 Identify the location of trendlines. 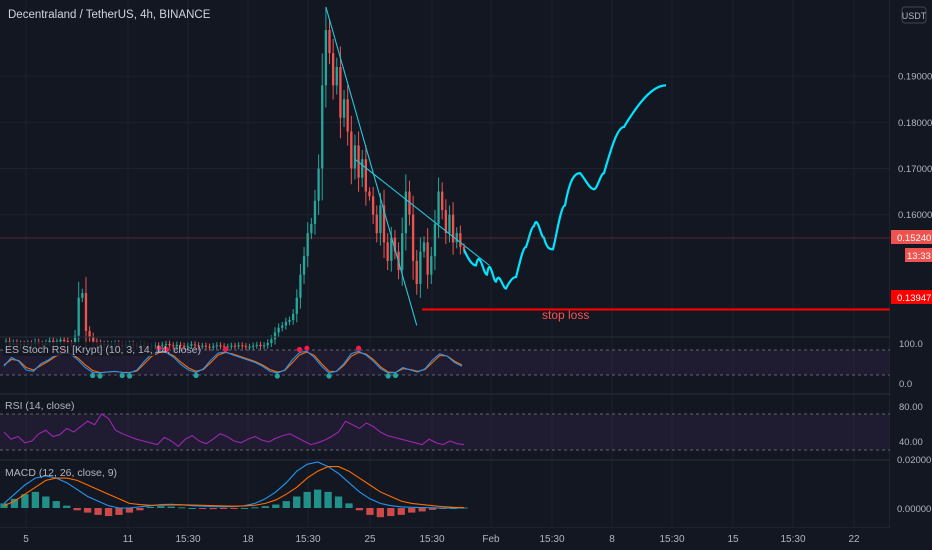
(407, 166).